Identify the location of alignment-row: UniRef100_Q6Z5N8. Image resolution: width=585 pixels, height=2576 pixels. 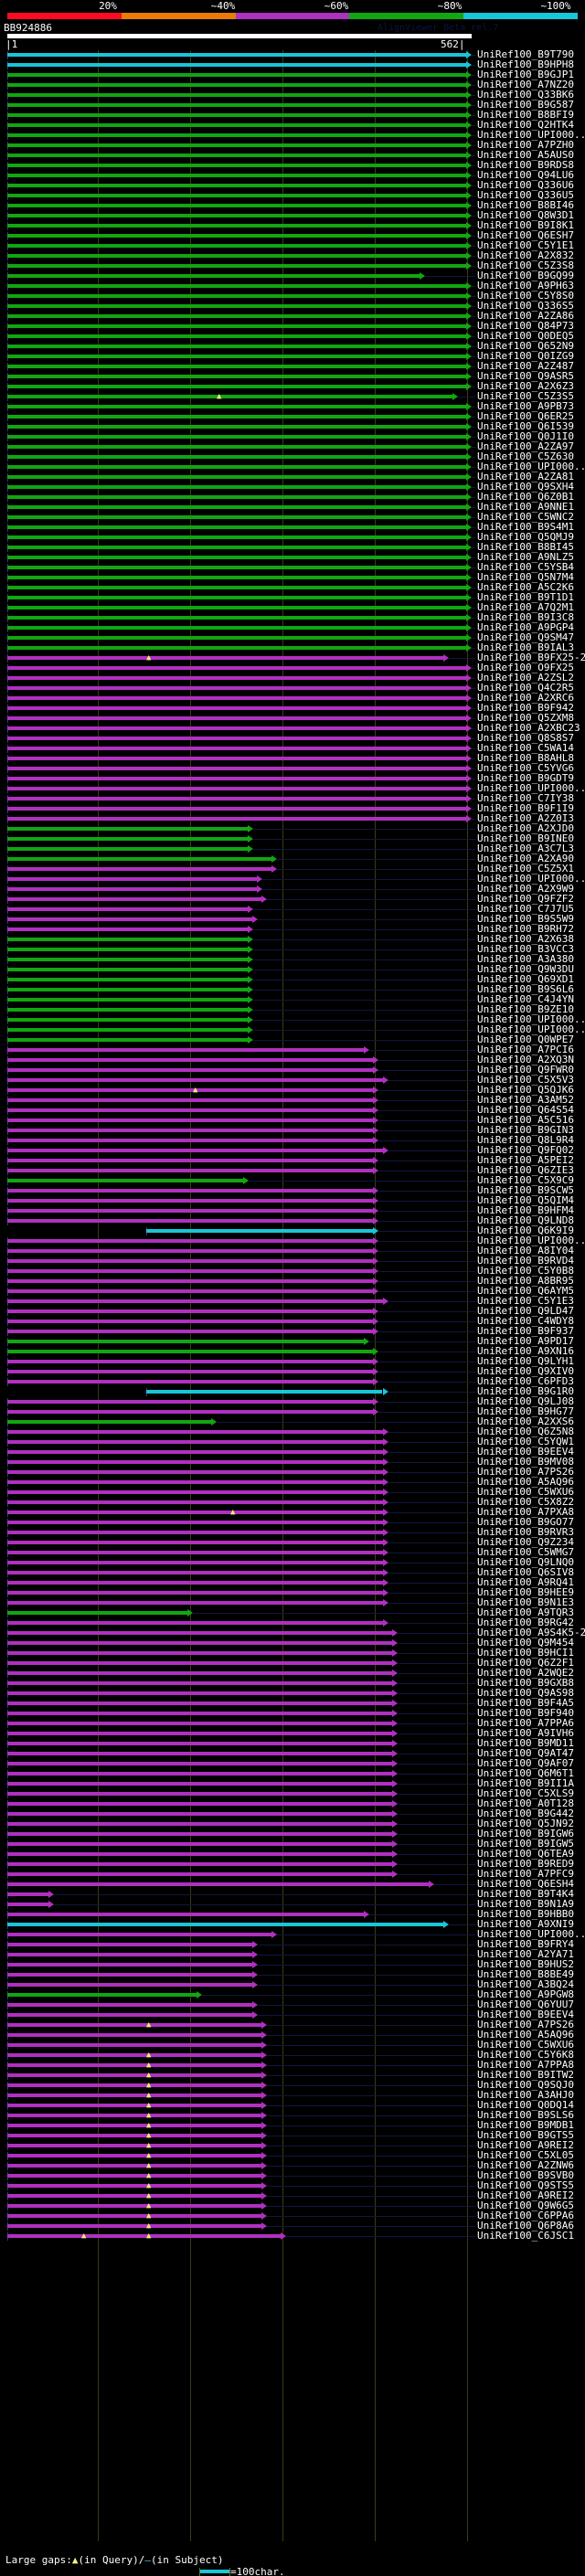
(293, 1431).